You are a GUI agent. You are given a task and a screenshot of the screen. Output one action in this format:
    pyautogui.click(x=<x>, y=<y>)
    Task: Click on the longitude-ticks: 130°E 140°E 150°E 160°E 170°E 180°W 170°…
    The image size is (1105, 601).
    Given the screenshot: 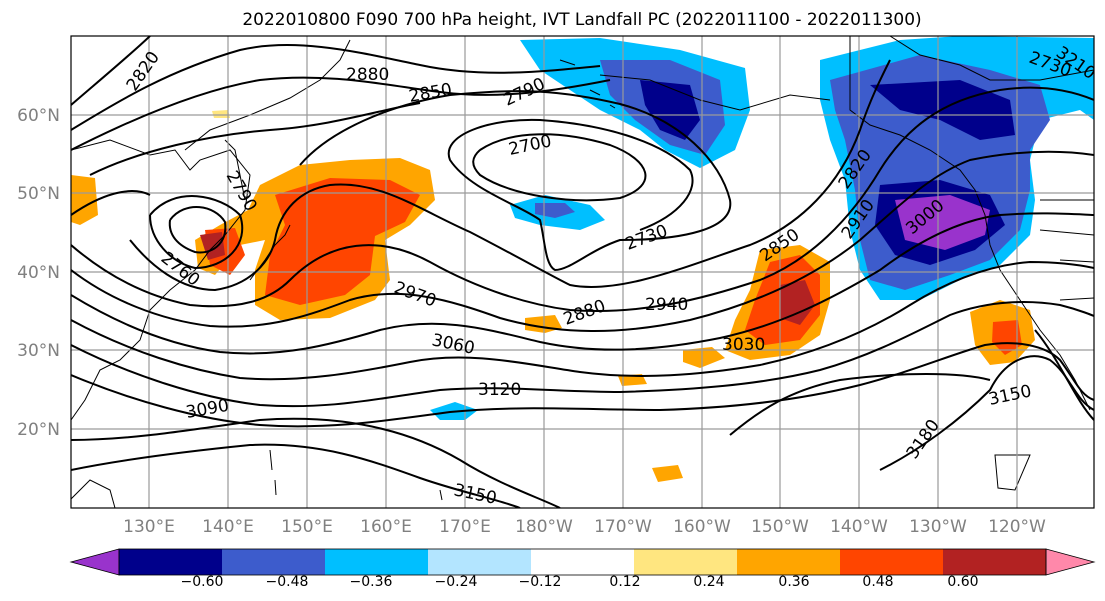 What is the action you would take?
    pyautogui.click(x=584, y=527)
    